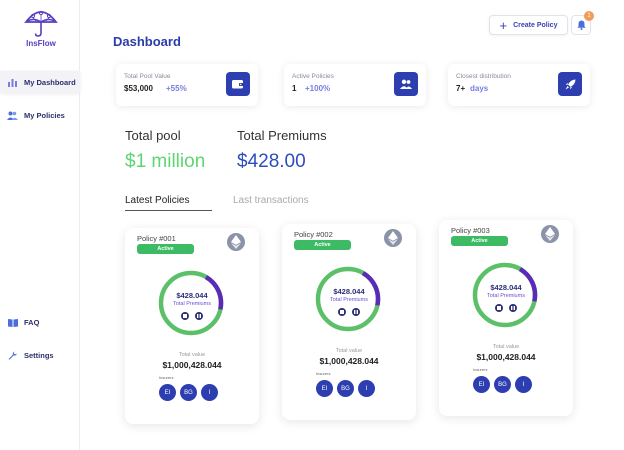 This screenshot has height=450, width=624. Describe the element at coordinates (294, 88) in the screenshot. I see `stat-value: 1` at that location.